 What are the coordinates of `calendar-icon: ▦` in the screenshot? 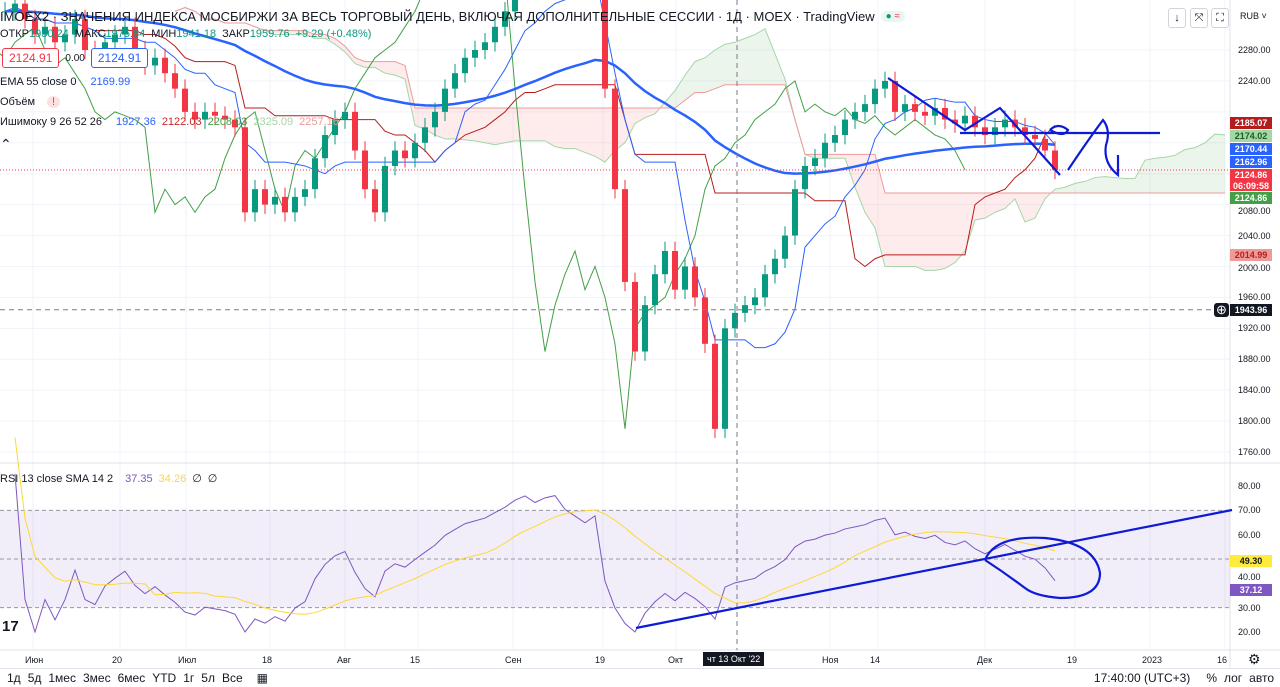 It's located at (262, 678).